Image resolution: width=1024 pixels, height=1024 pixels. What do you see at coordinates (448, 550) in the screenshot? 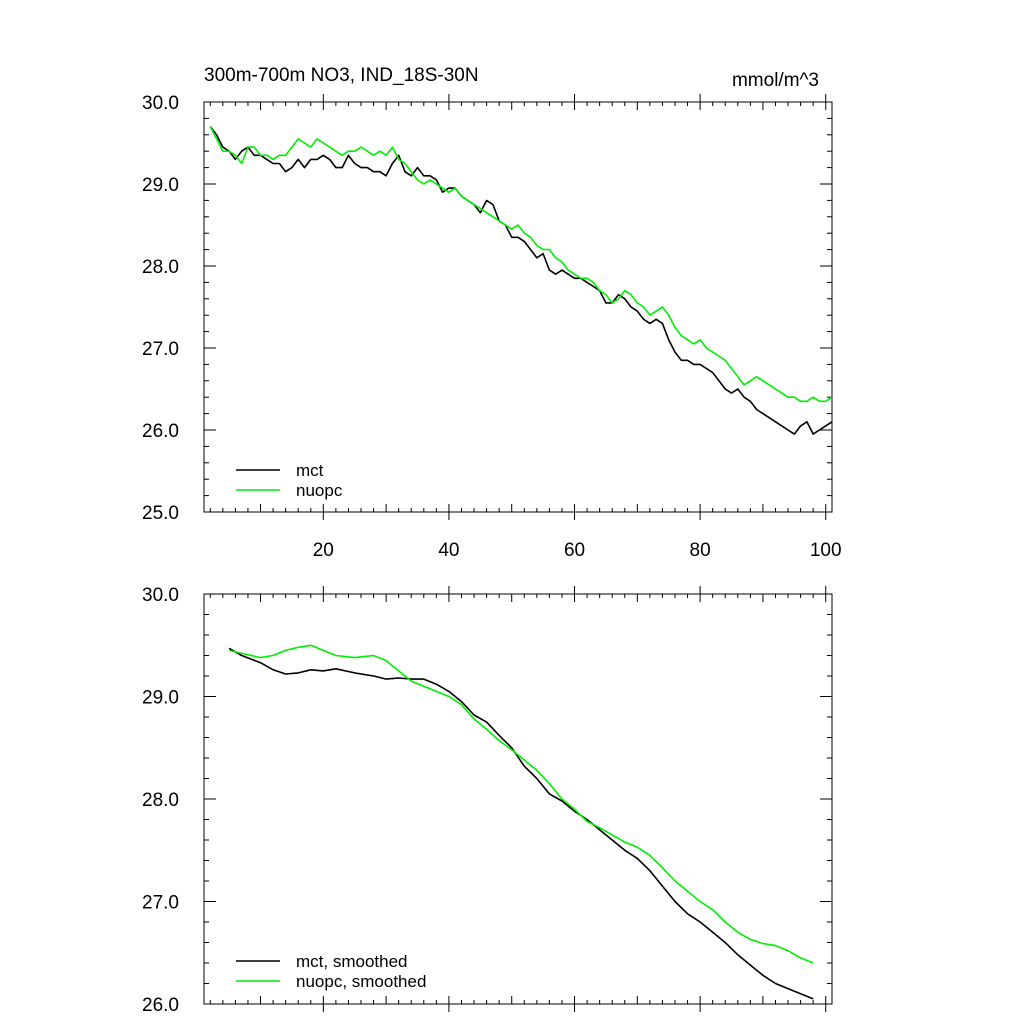
I see `x-tick-label: 40` at bounding box center [448, 550].